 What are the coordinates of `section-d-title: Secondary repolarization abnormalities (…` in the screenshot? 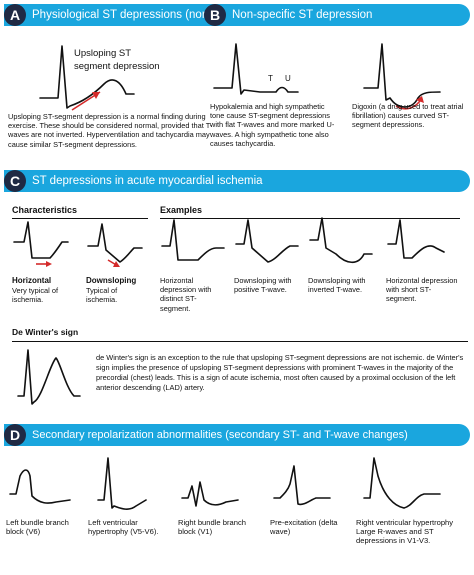 It's located at (220, 435).